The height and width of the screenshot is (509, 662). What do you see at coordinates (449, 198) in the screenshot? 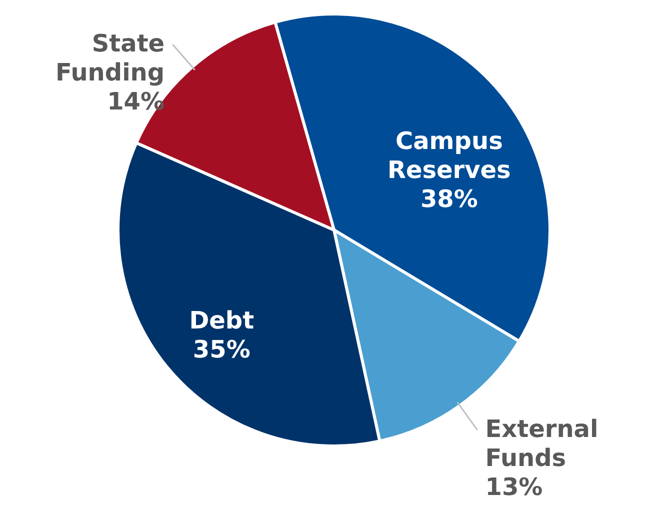
I see `data-label: 38%` at bounding box center [449, 198].